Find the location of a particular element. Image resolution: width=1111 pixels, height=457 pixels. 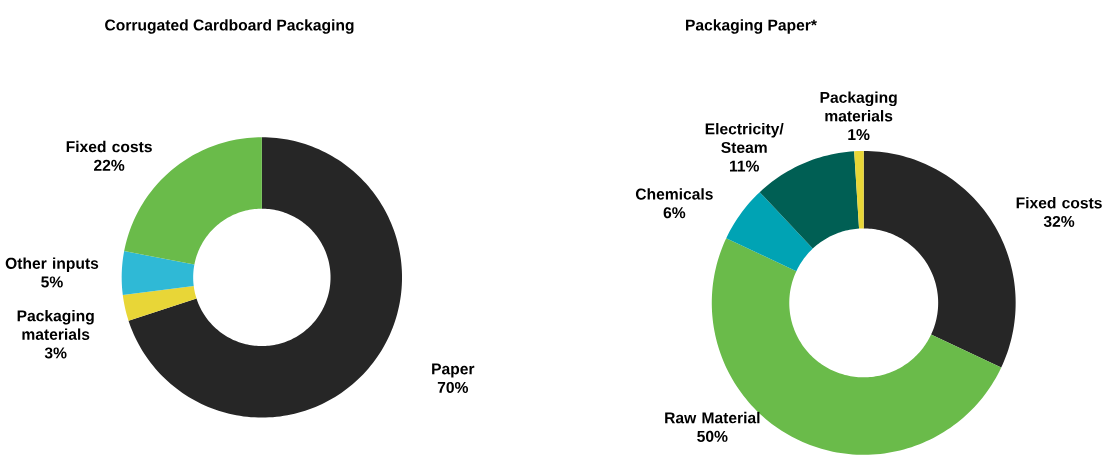

data-label: 22% is located at coordinates (109, 165).